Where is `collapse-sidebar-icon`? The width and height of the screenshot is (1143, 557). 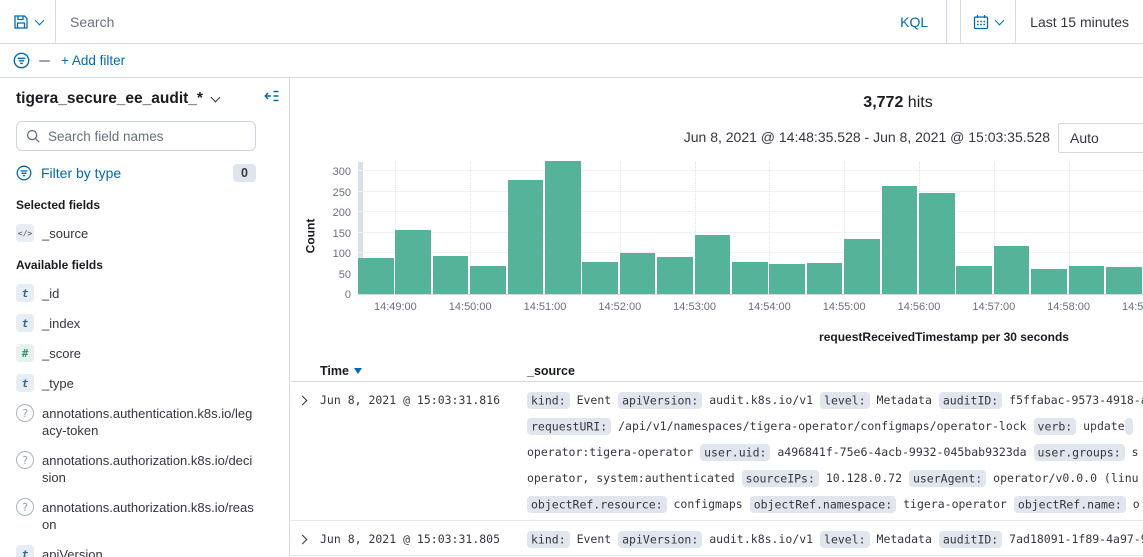 collapse-sidebar-icon is located at coordinates (272, 96).